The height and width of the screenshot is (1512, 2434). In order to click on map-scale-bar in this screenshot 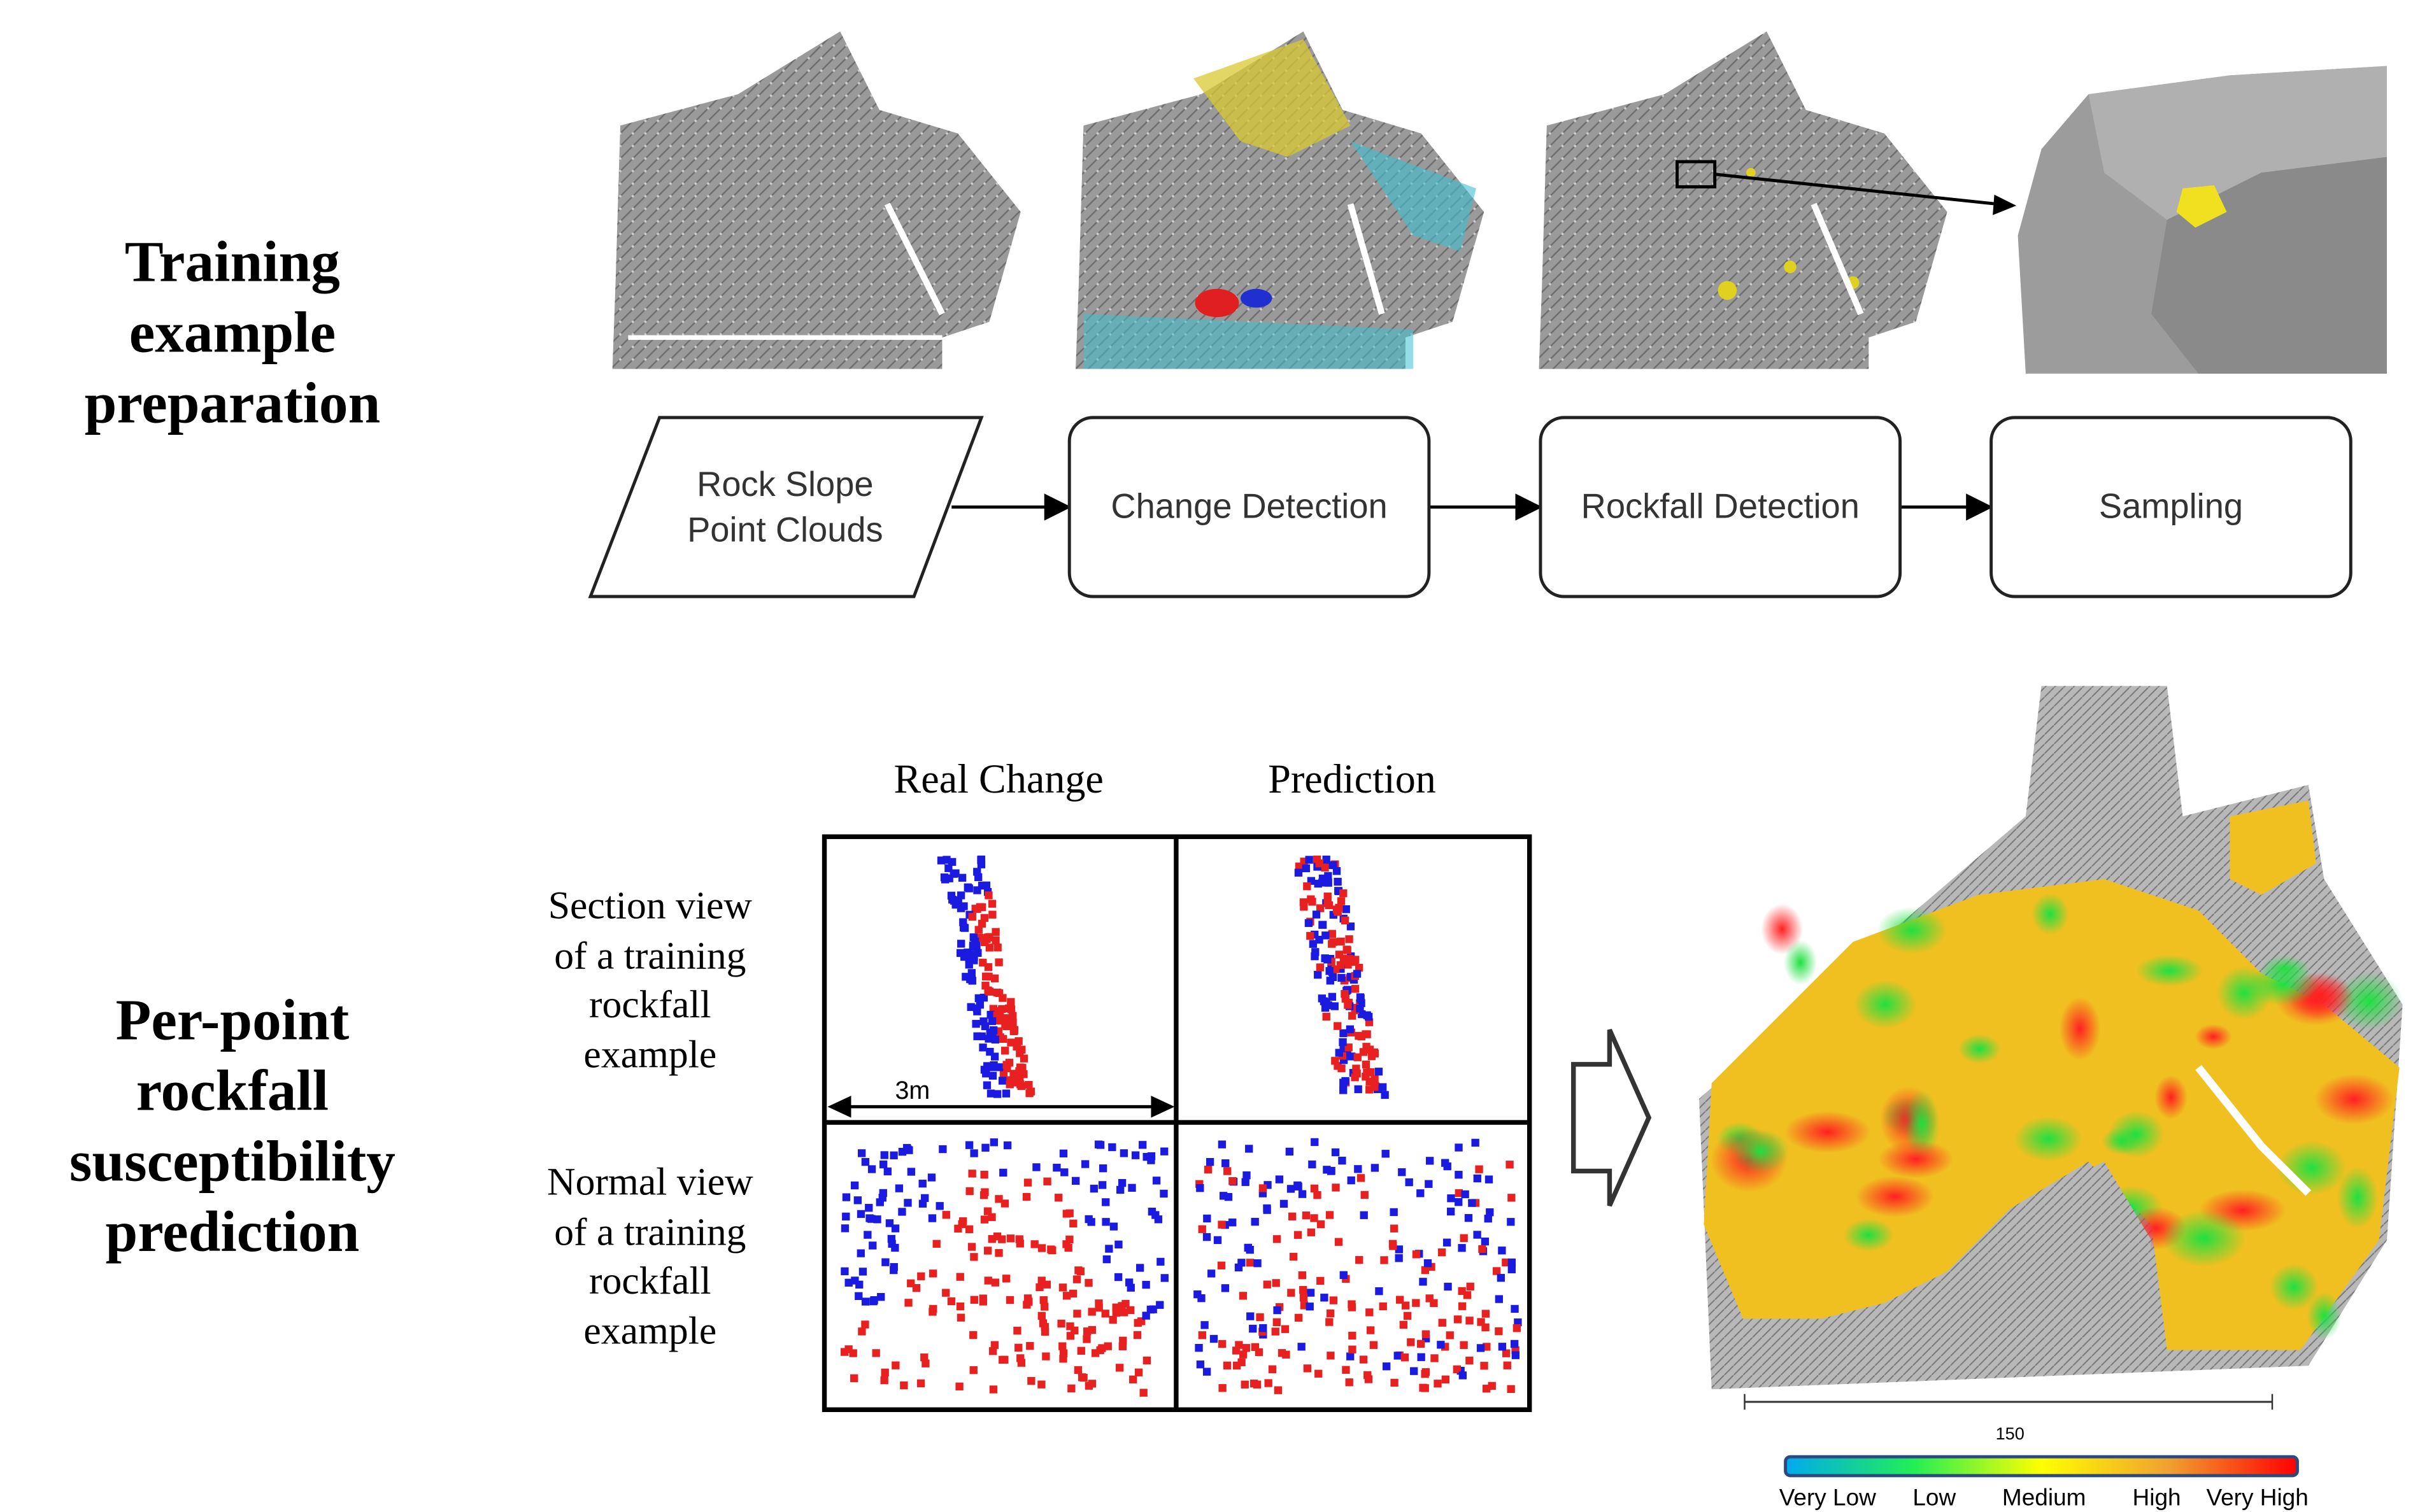, I will do `click(2009, 1402)`.